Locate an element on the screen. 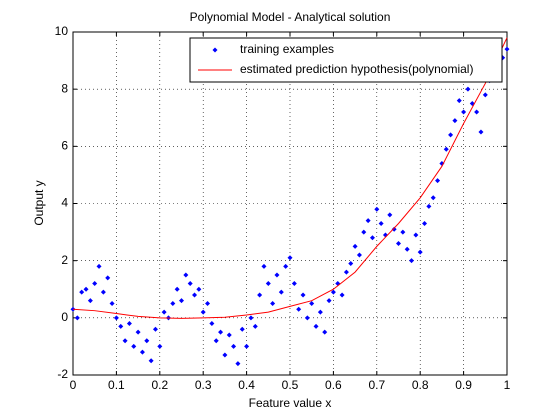  legend-label: training examples is located at coordinates (287, 49).